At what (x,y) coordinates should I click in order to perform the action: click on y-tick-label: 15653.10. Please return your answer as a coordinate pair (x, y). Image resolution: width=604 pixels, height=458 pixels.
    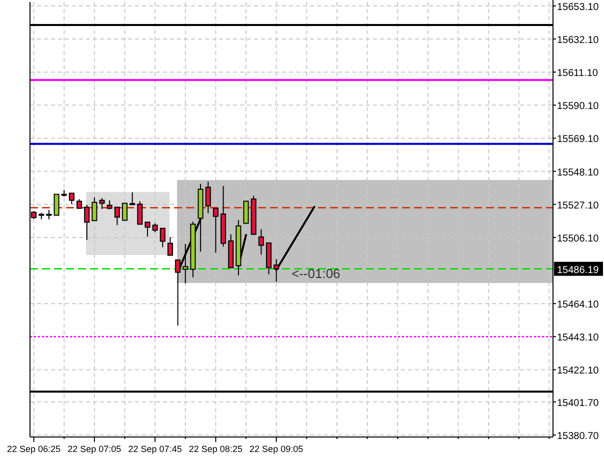
    Looking at the image, I should click on (578, 7).